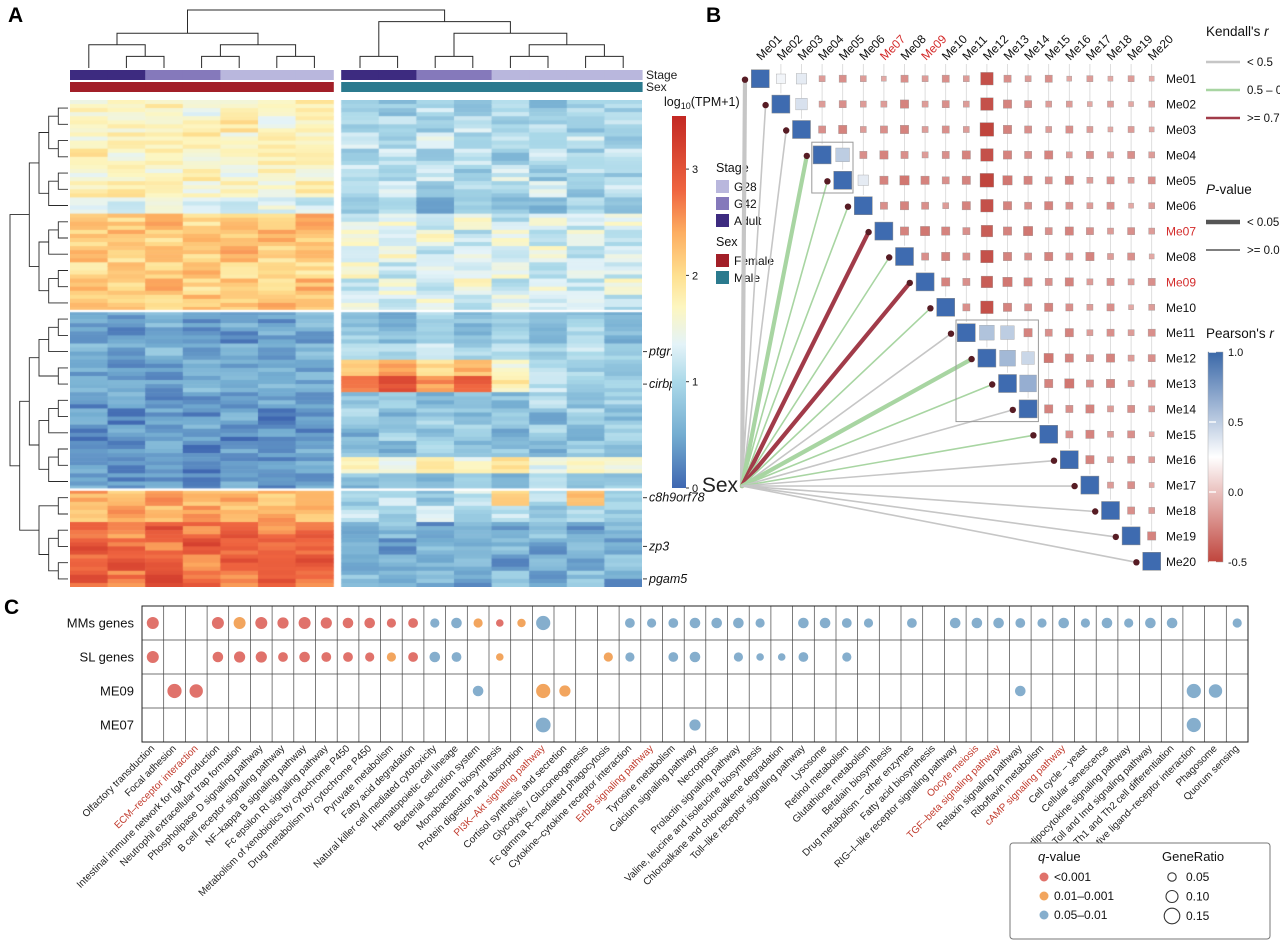  What do you see at coordinates (1181, 359) in the screenshot?
I see `module-row-label: Me12` at bounding box center [1181, 359].